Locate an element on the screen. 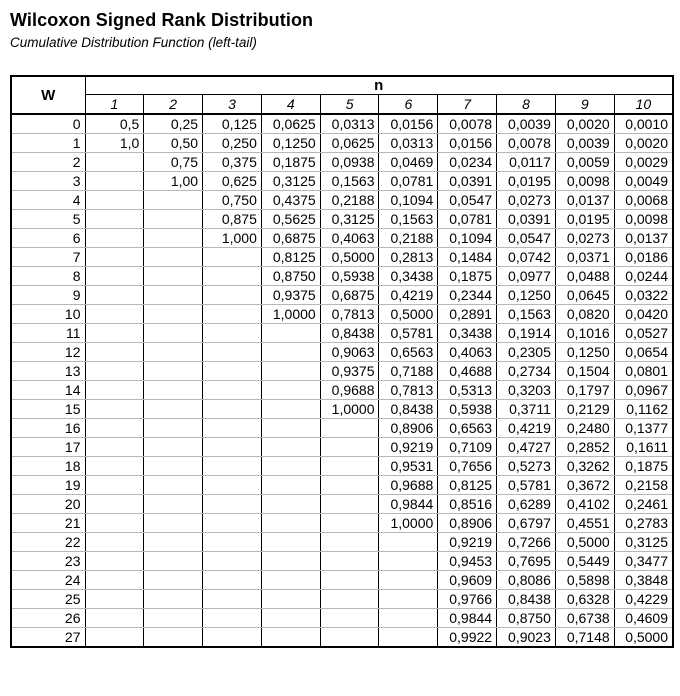  probability-cell: 0,5938 is located at coordinates (349, 276).